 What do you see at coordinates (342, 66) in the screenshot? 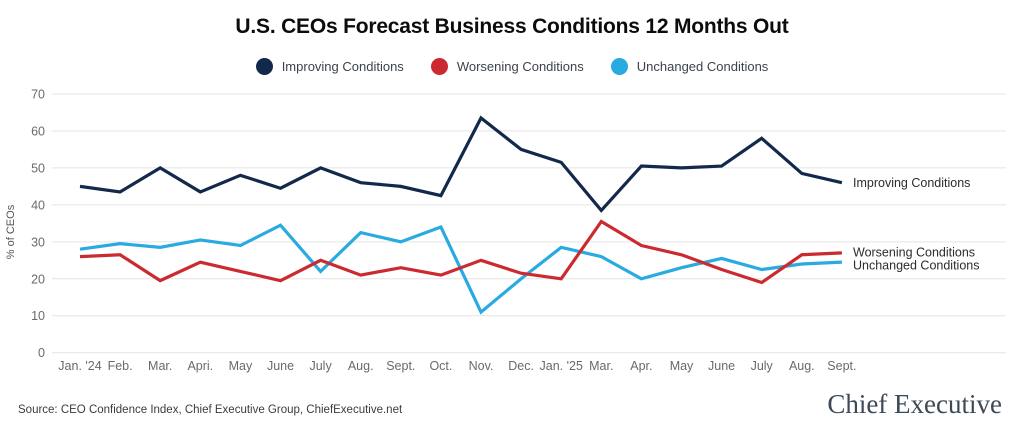
I see `legend-label: Improving Conditions` at bounding box center [342, 66].